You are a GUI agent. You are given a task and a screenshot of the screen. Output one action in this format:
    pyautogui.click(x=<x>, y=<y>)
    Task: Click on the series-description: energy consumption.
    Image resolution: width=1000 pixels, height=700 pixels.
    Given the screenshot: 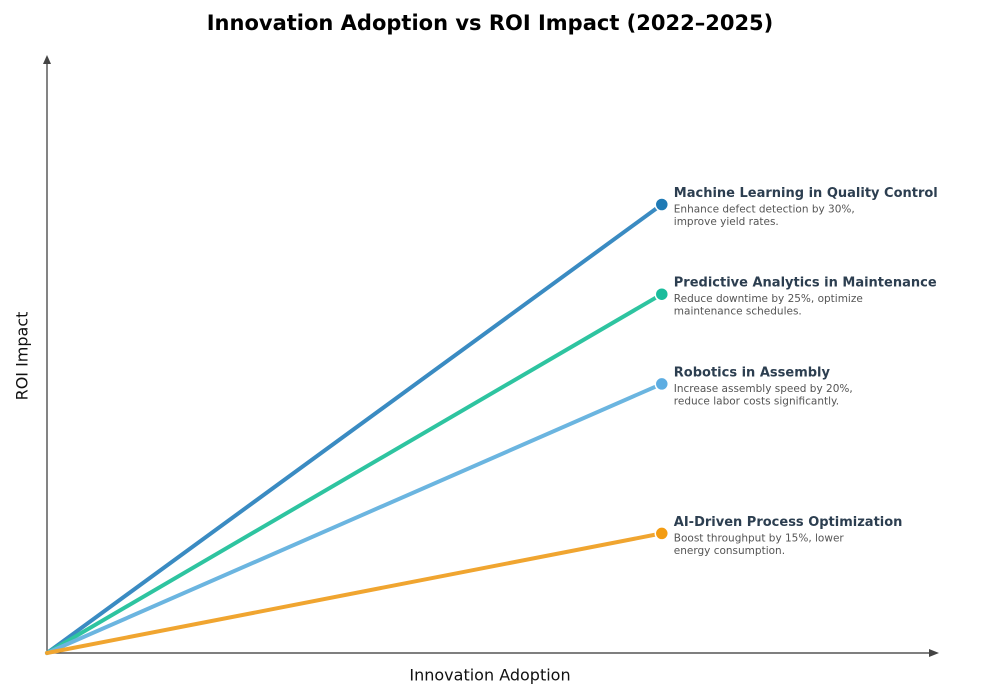 What is the action you would take?
    pyautogui.click(x=729, y=551)
    